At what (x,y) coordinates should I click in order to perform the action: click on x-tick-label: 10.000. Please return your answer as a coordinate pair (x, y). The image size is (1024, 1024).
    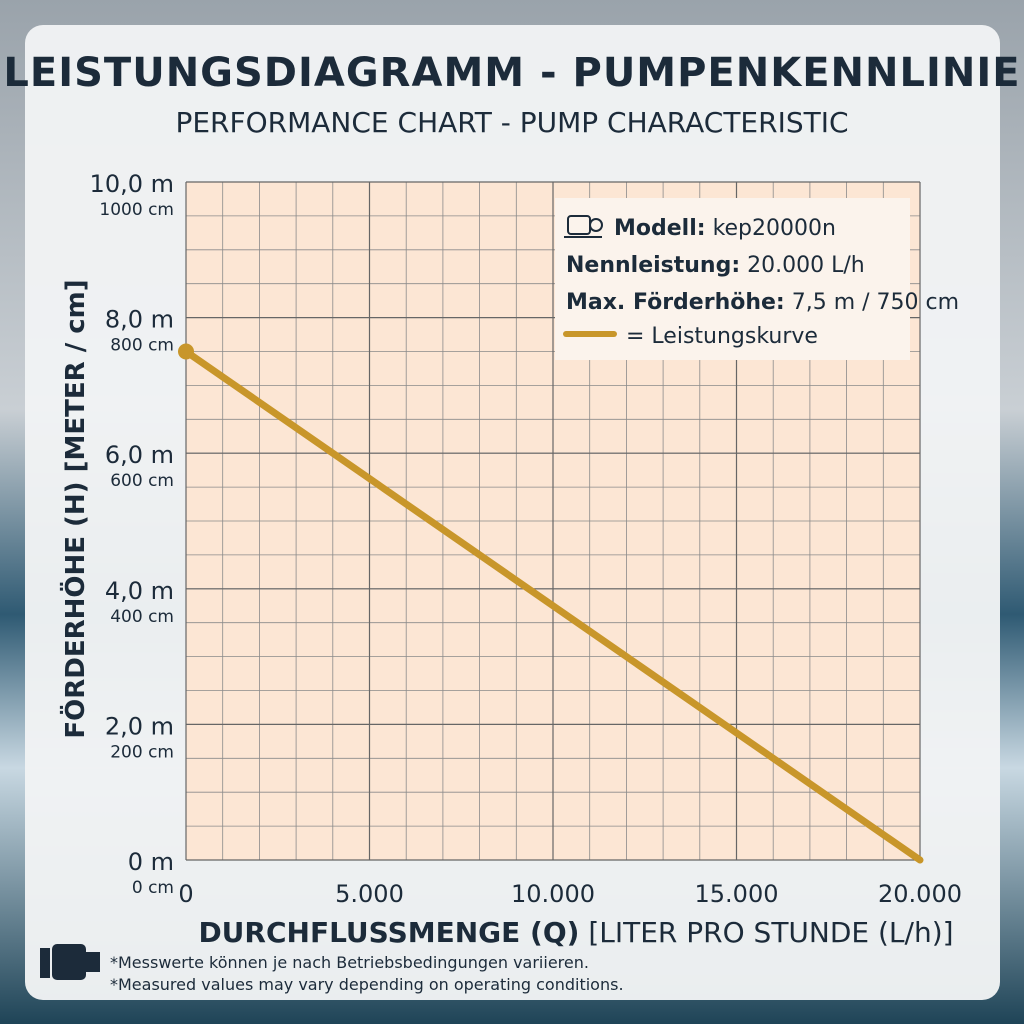
    Looking at the image, I should click on (553, 894).